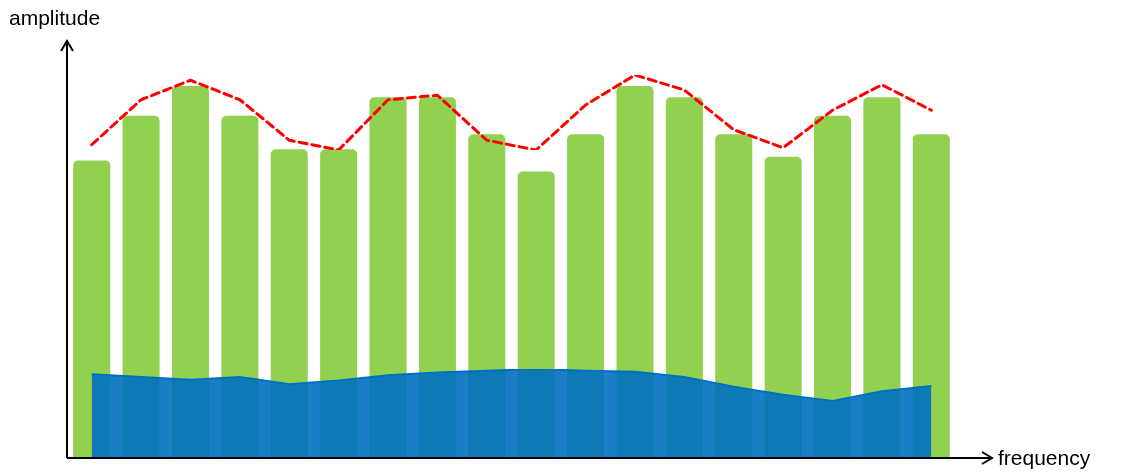 This screenshot has height=474, width=1123. What do you see at coordinates (55, 18) in the screenshot?
I see `y-axis-title: amplitude` at bounding box center [55, 18].